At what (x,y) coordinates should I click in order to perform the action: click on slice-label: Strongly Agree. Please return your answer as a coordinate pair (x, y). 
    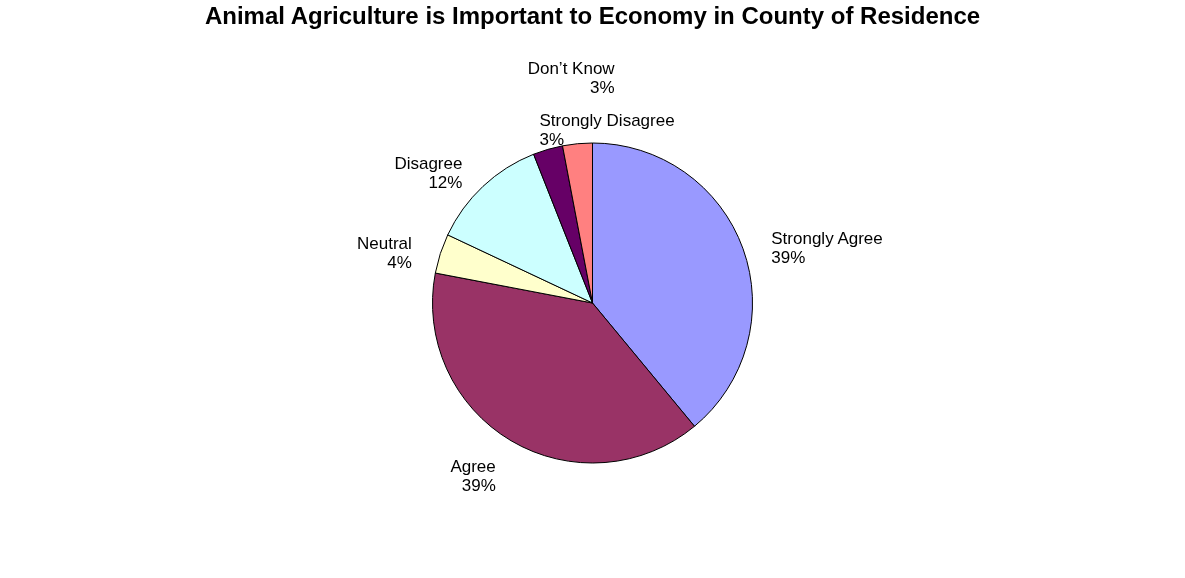
    Looking at the image, I should click on (827, 238).